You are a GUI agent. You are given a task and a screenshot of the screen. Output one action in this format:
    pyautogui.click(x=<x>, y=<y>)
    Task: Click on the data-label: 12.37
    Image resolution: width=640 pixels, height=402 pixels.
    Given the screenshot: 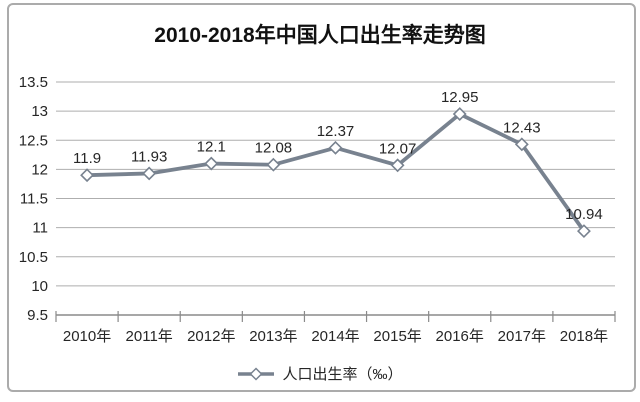 What is the action you would take?
    pyautogui.click(x=336, y=131)
    